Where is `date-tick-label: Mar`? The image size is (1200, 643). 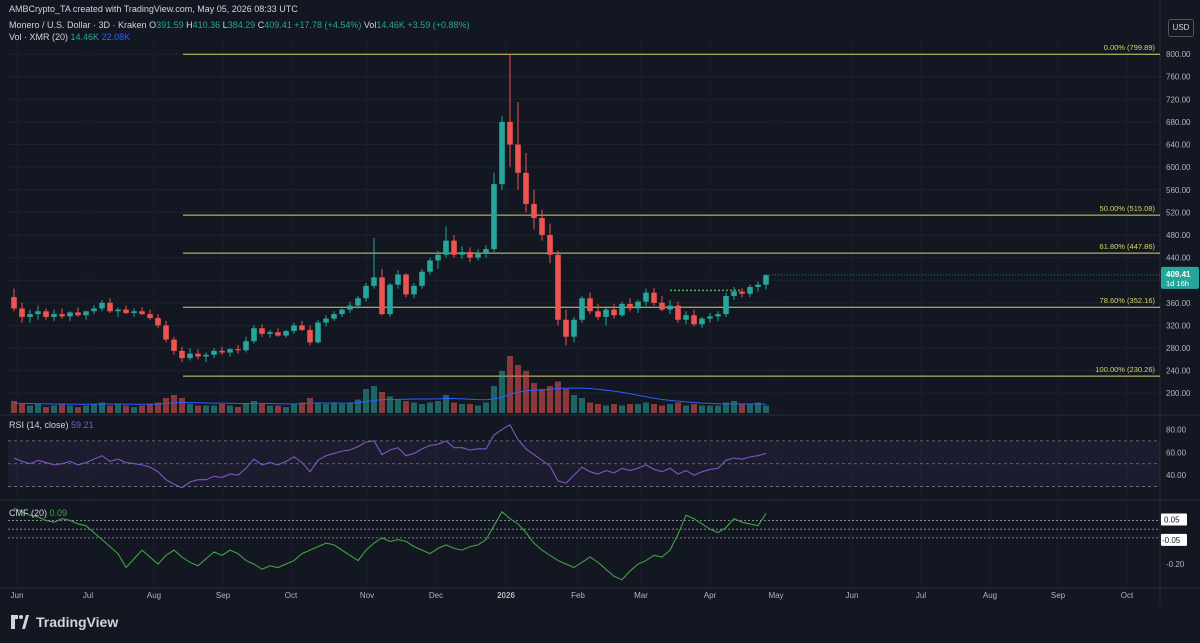
date-tick-label: Mar is located at coordinates (641, 595).